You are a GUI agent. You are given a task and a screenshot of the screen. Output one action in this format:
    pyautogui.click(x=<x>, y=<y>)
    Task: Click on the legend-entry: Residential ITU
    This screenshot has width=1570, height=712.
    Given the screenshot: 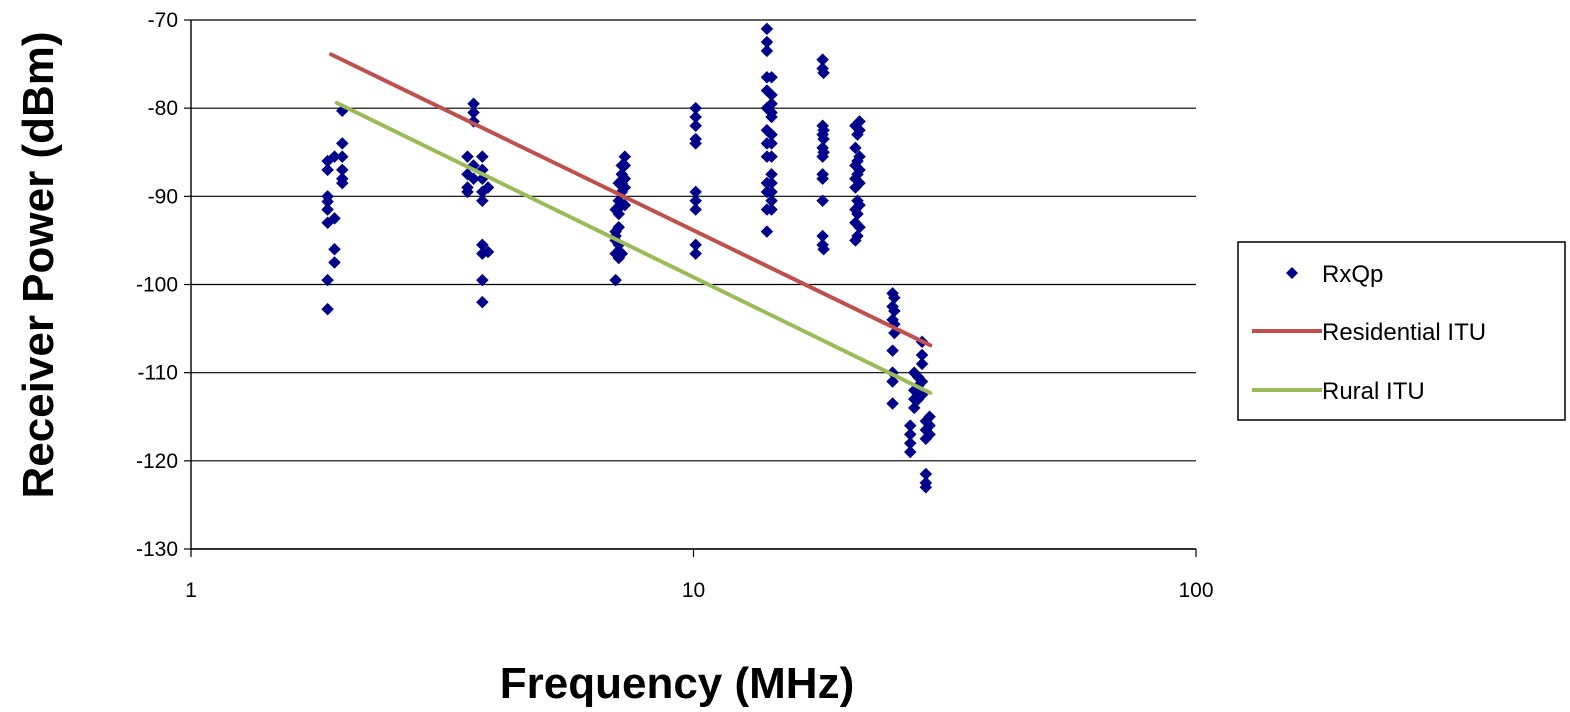 What is the action you would take?
    pyautogui.click(x=1369, y=332)
    